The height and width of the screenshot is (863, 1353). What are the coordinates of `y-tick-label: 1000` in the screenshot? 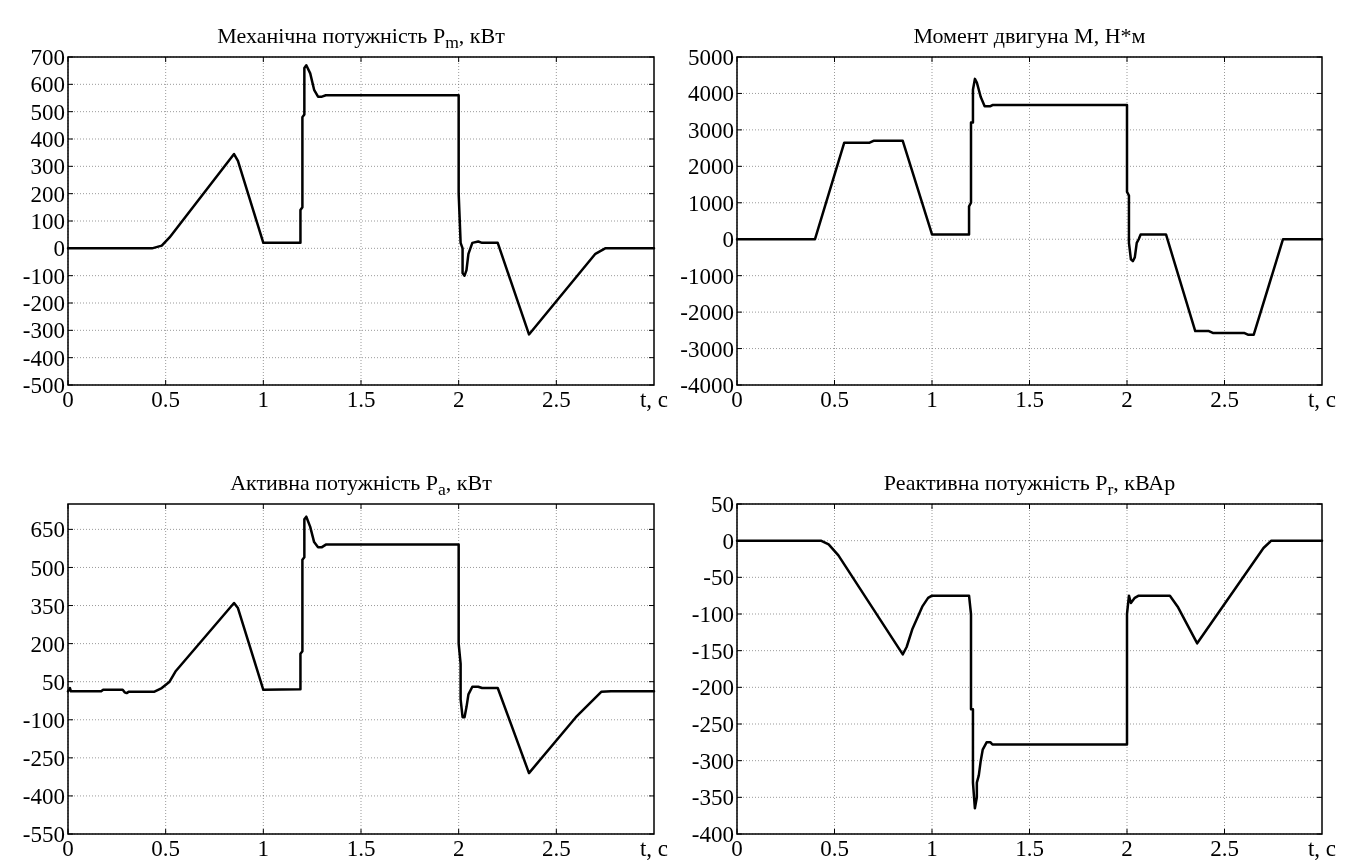 It's located at (711, 203).